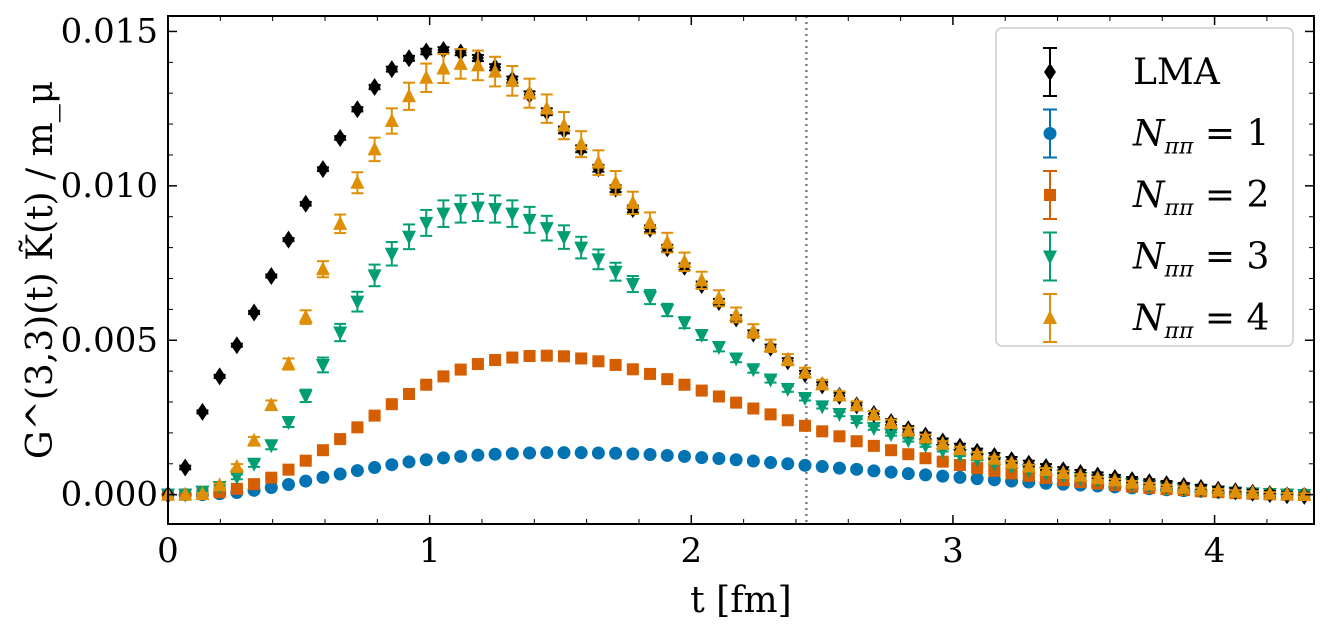 This screenshot has width=1328, height=633. What do you see at coordinates (953, 551) in the screenshot?
I see `x-tick-label: 3` at bounding box center [953, 551].